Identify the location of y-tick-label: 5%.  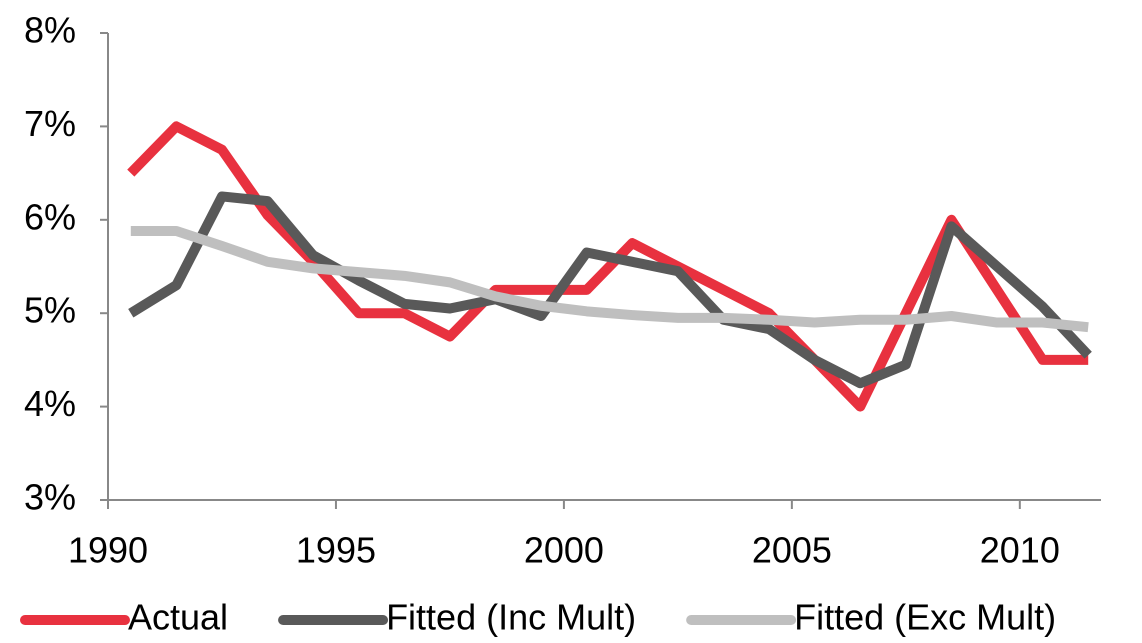
(50, 310).